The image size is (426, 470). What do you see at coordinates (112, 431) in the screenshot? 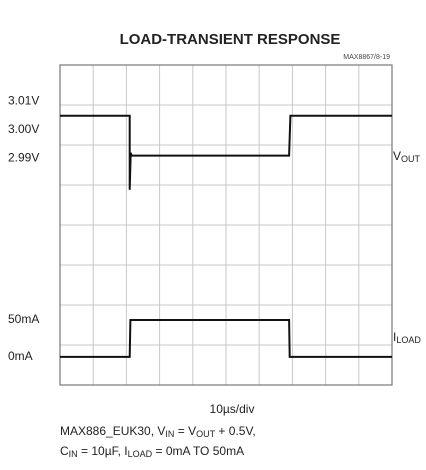
I see `caption-text: MAX886_EUK30, V` at bounding box center [112, 431].